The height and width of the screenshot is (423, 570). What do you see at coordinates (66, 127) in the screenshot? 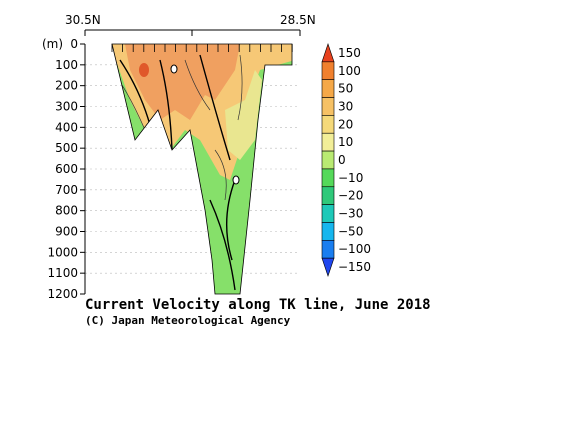
I see `y-tick-label: 400` at bounding box center [66, 127].